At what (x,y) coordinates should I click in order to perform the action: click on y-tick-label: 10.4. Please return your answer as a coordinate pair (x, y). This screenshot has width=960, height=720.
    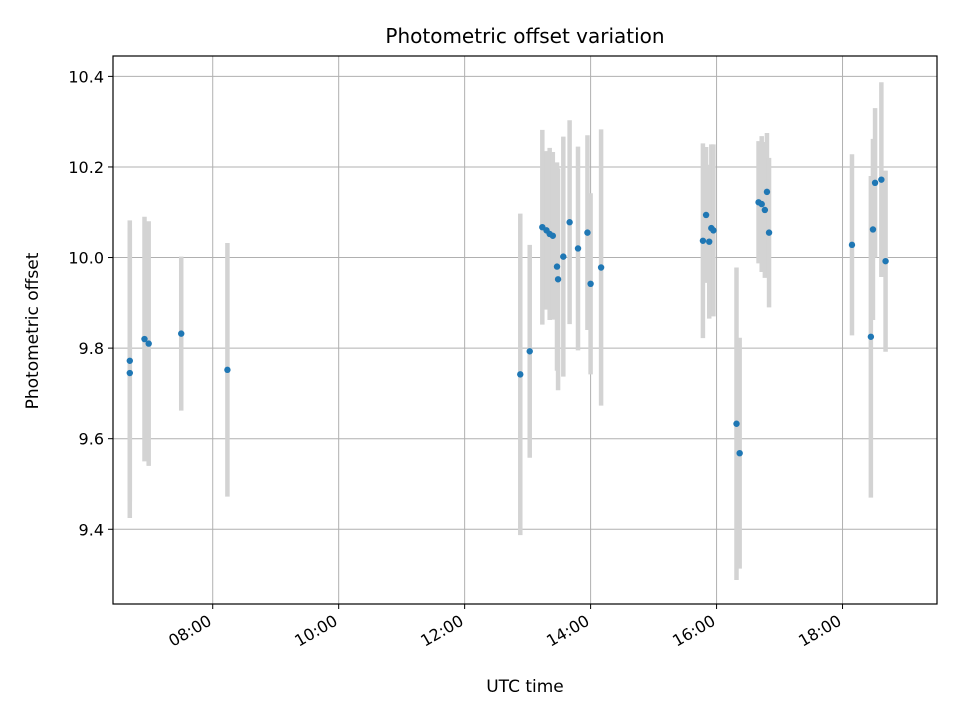
    Looking at the image, I should click on (86, 76).